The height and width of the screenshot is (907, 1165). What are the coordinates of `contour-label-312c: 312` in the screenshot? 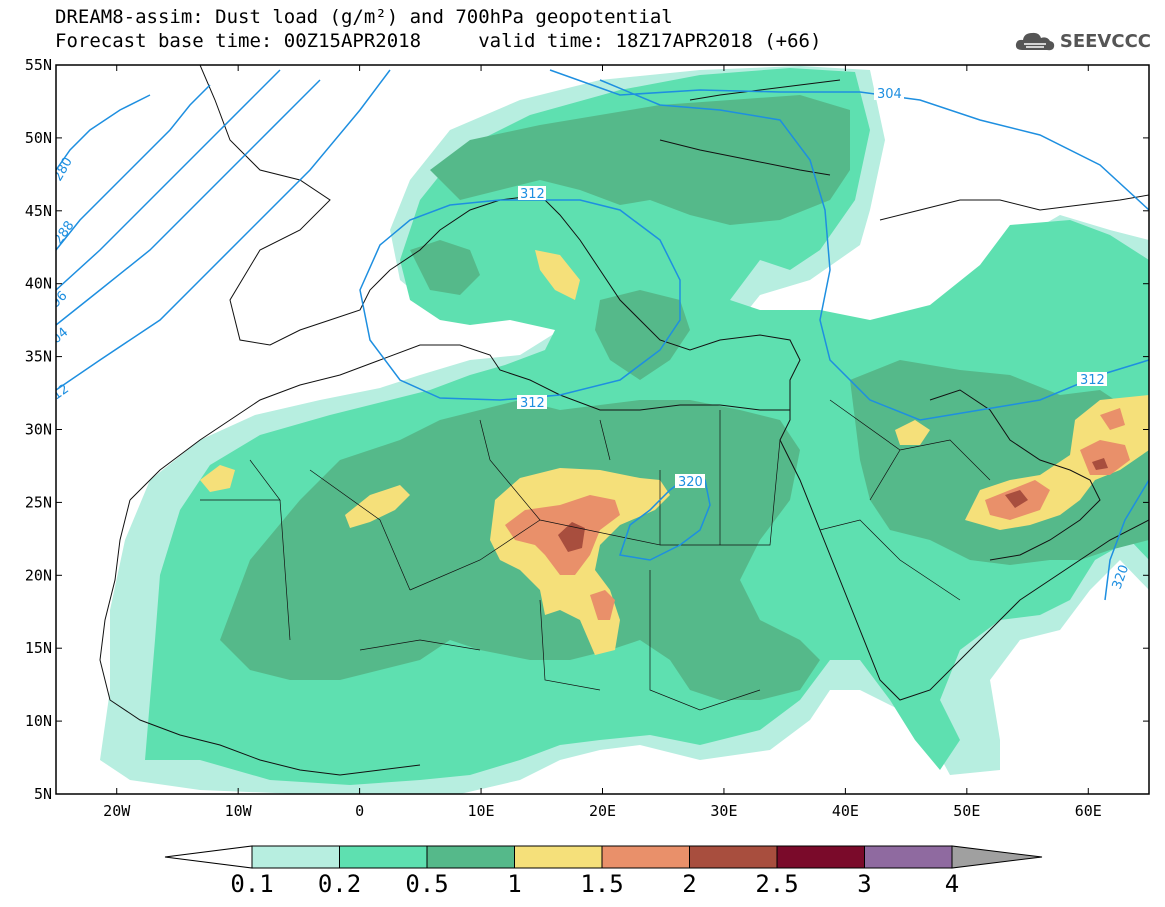 It's located at (1092, 380).